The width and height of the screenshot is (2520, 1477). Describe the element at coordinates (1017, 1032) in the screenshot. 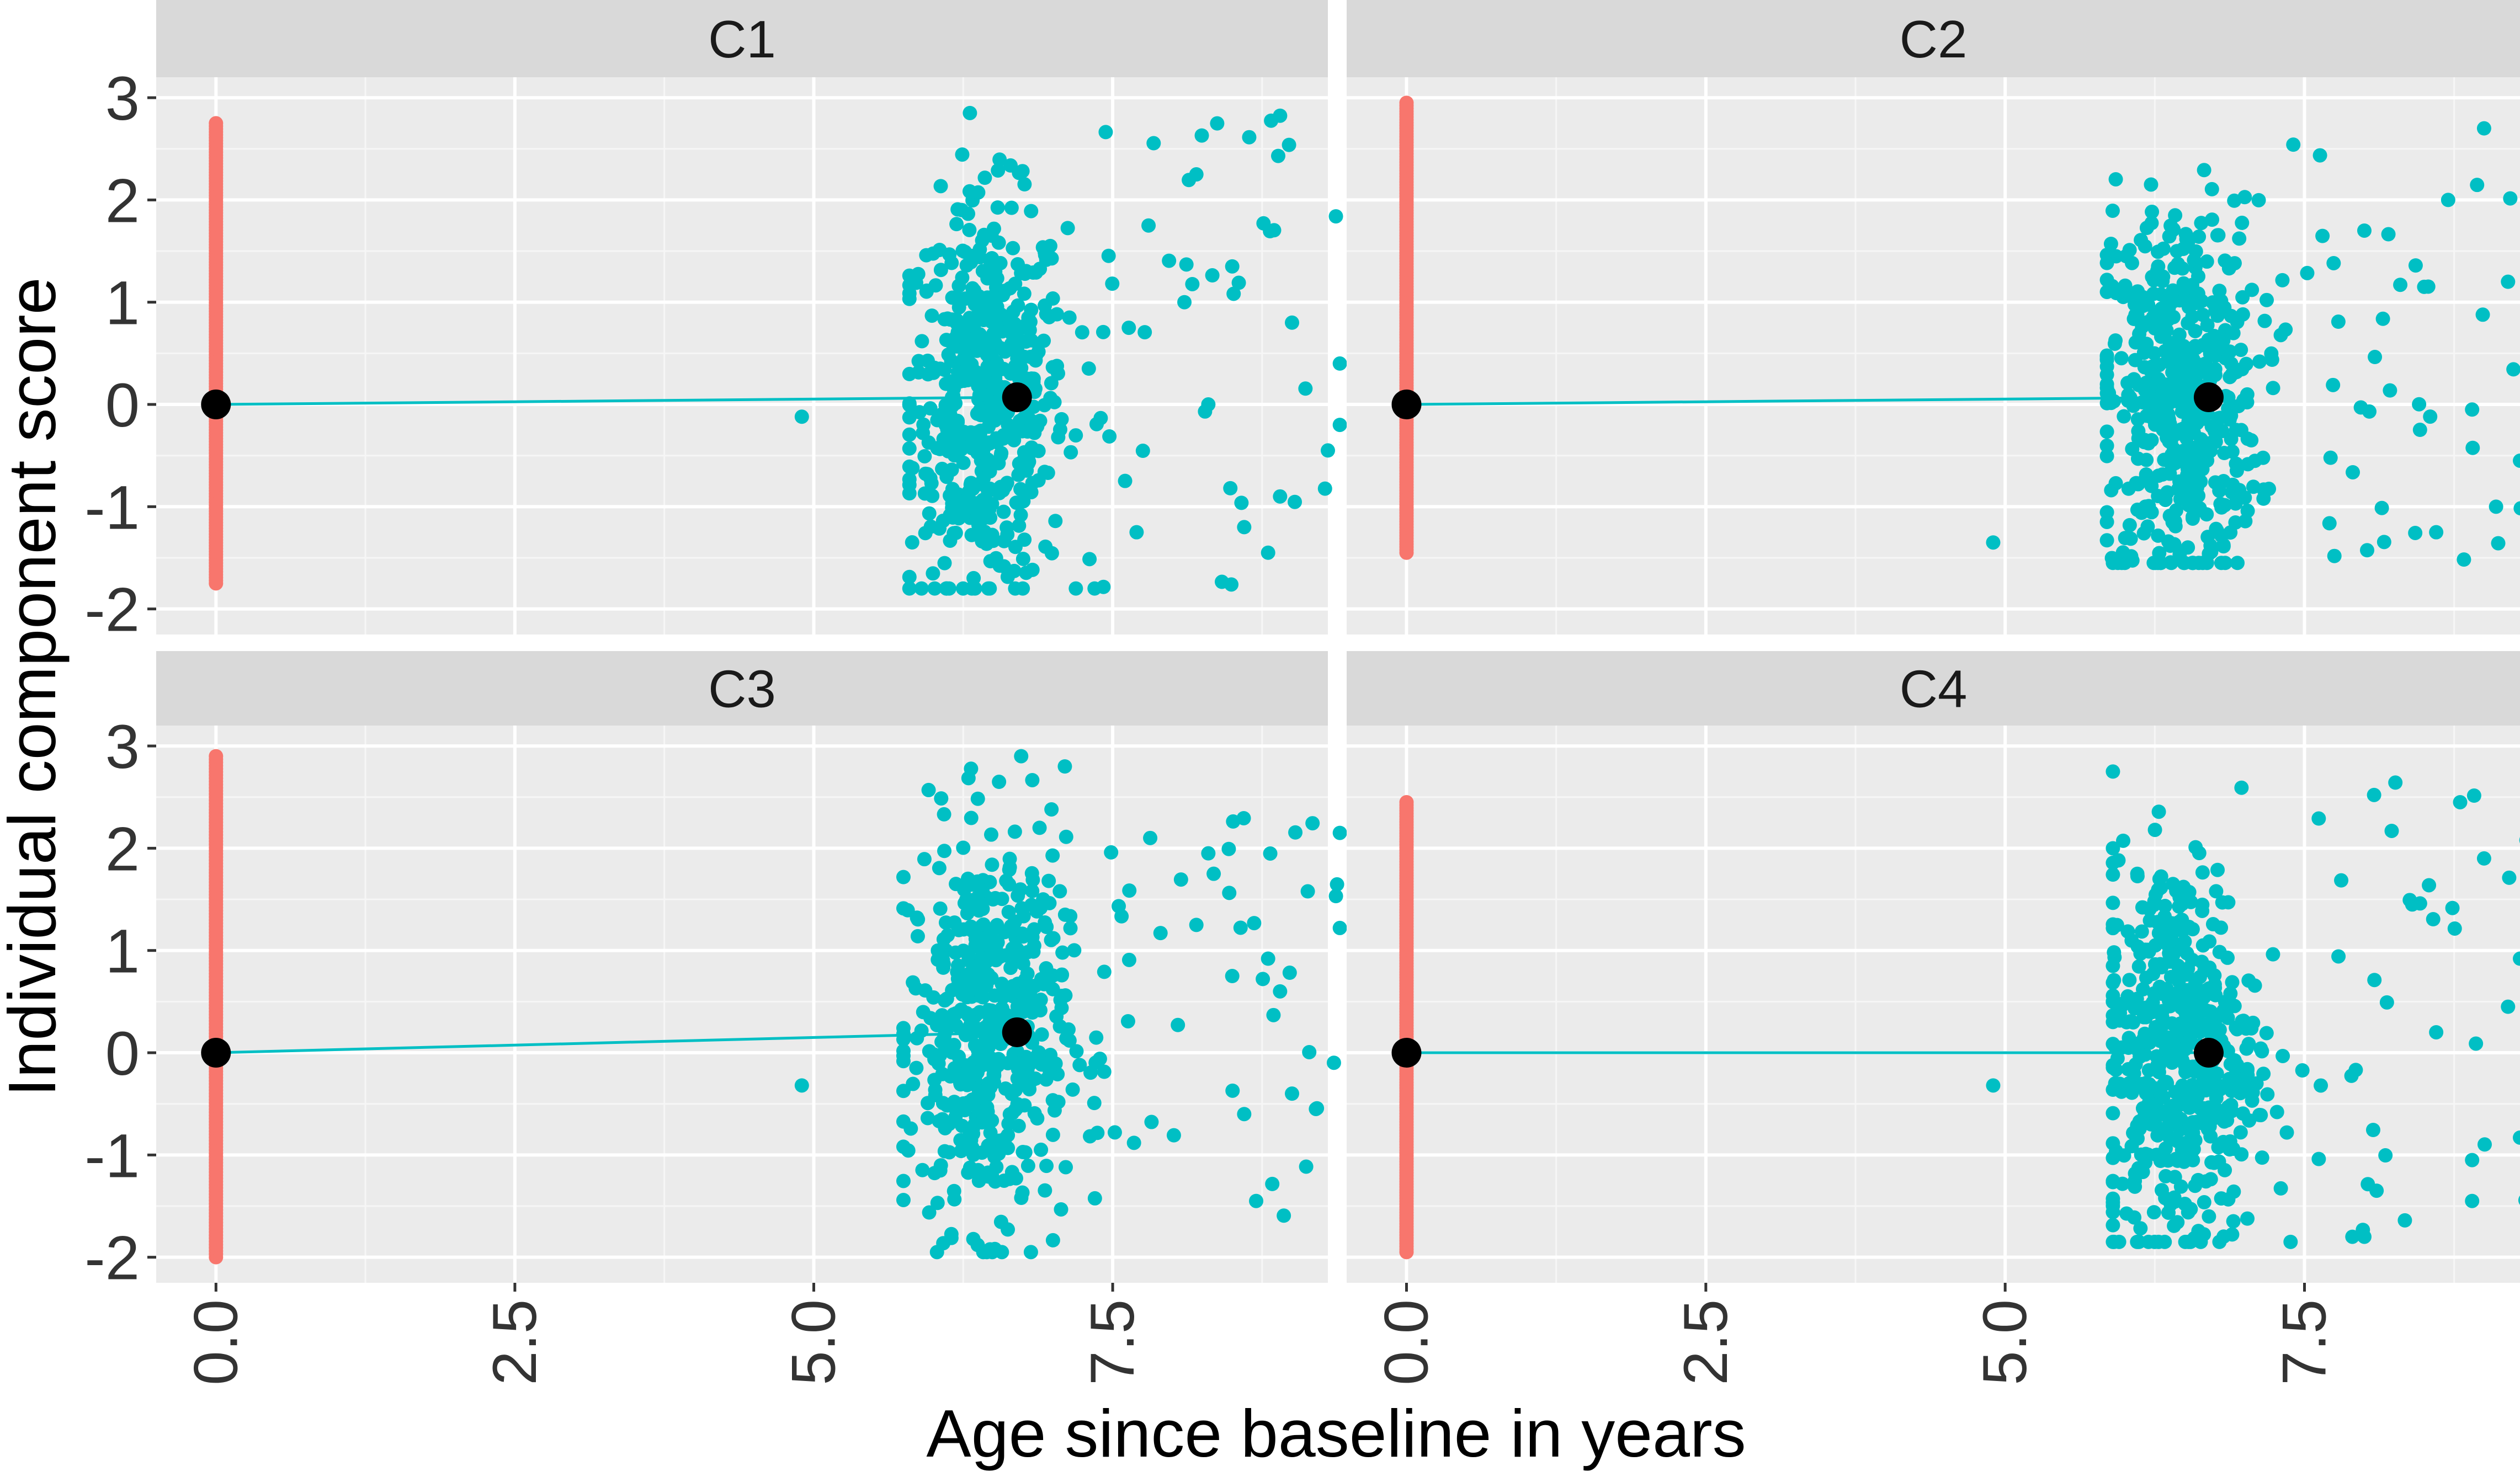

I see `followup-mean-point` at that location.